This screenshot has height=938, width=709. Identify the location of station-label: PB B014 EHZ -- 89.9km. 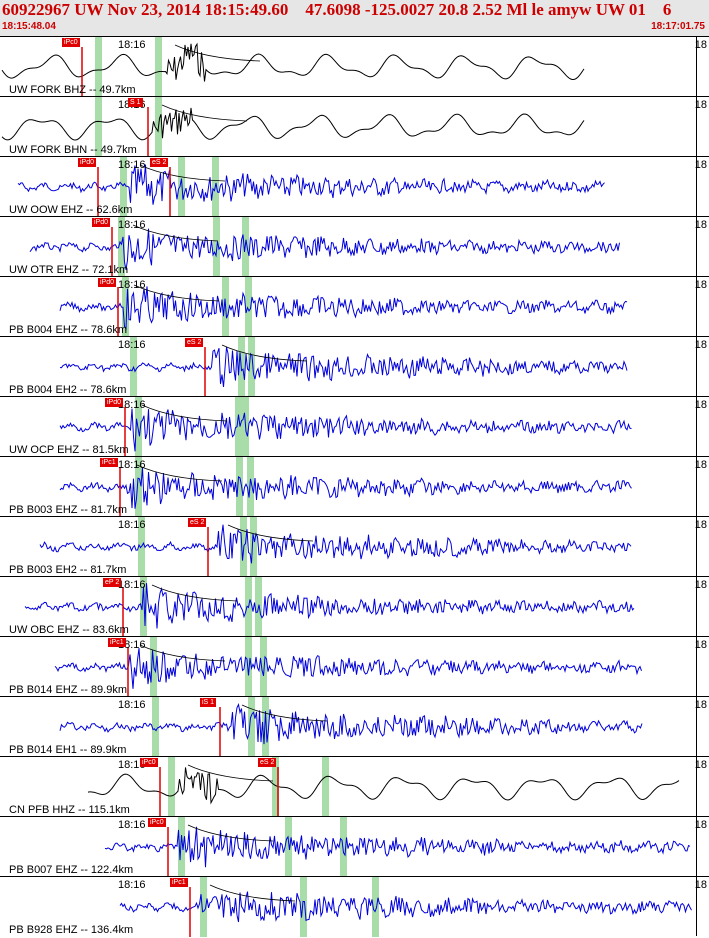
(68, 690).